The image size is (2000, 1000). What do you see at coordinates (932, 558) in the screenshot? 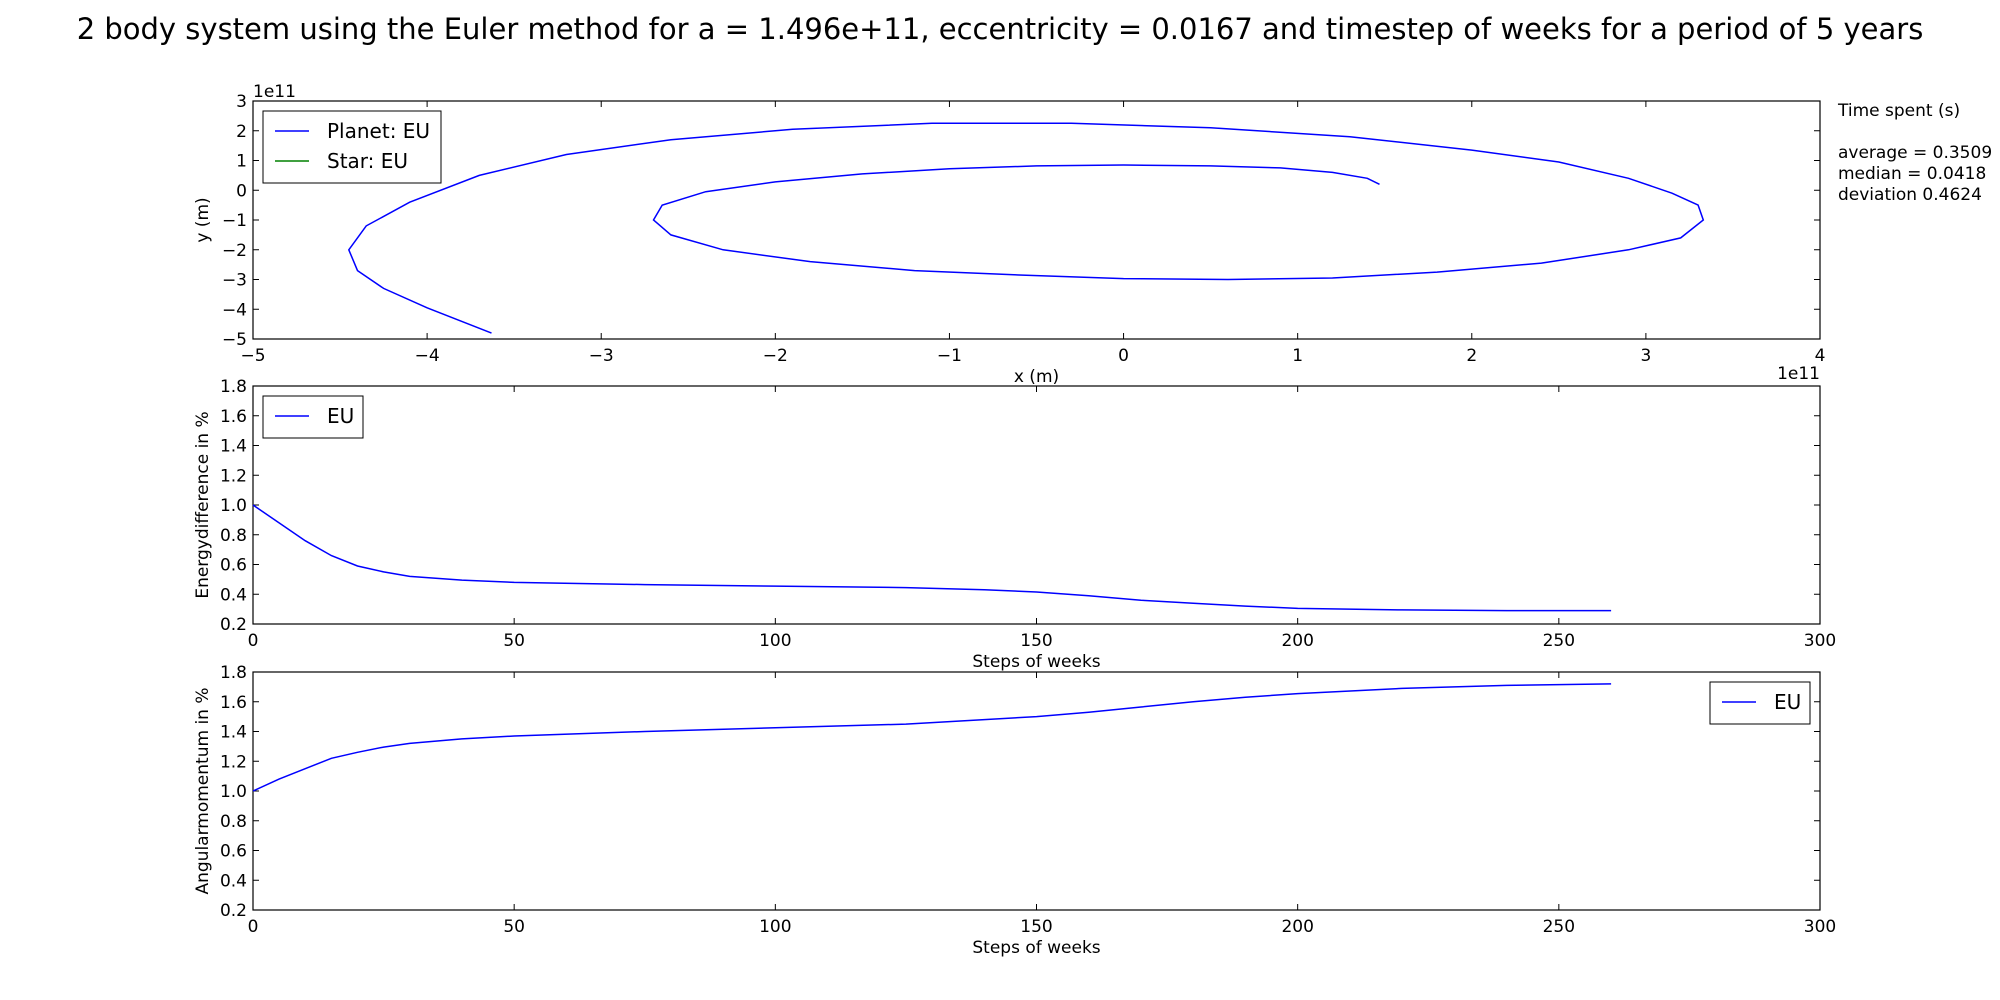
I see `panel2-series-0-line` at bounding box center [932, 558].